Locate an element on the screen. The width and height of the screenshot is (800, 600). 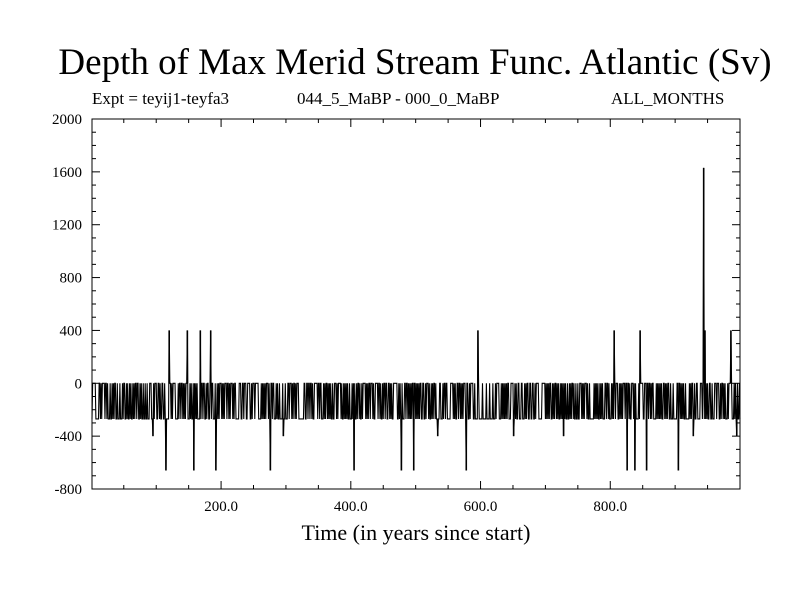
x-tick-label: 400.0 is located at coordinates (351, 507).